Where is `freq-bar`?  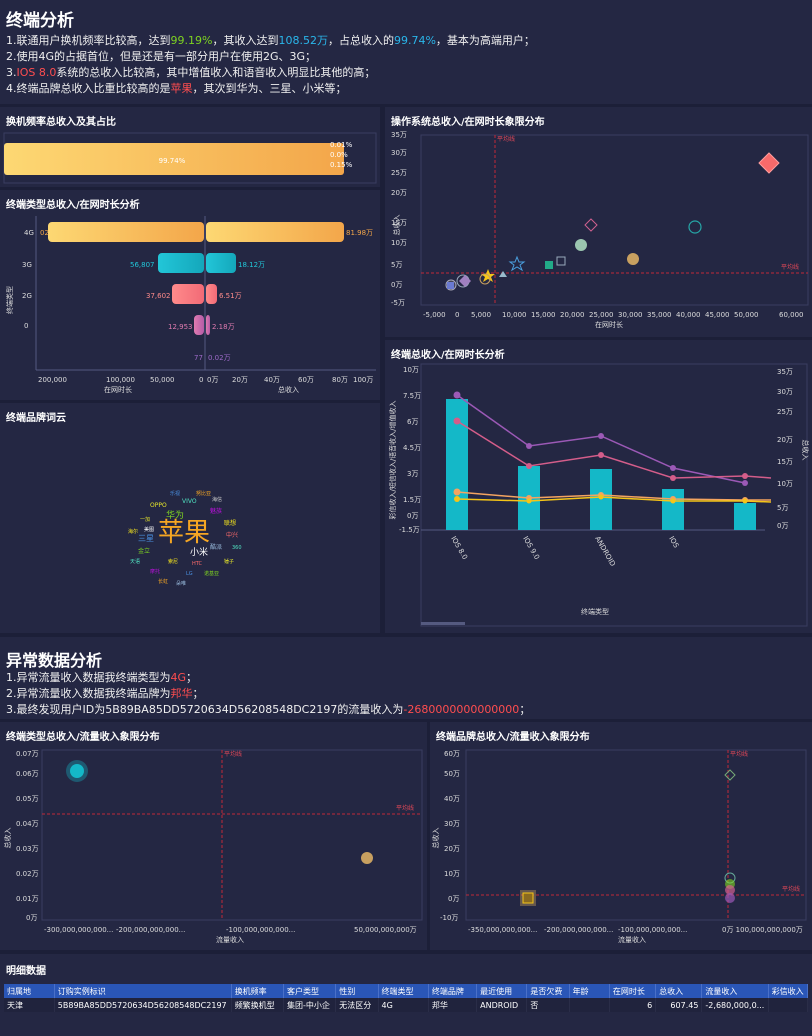 freq-bar is located at coordinates (174, 159).